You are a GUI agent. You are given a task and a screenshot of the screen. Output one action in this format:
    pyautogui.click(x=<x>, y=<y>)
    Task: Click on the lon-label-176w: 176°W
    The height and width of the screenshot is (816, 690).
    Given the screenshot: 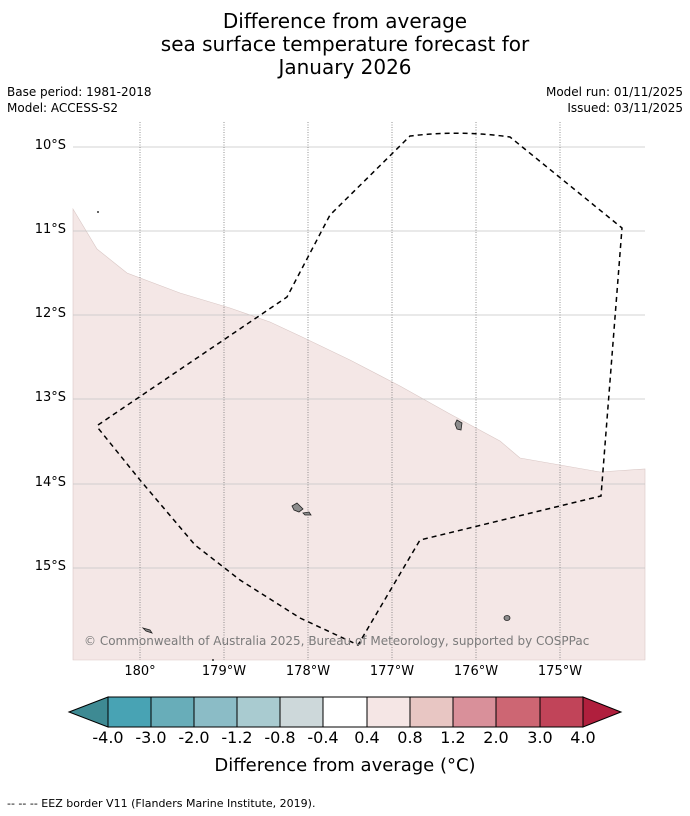 What is the action you would take?
    pyautogui.click(x=476, y=671)
    